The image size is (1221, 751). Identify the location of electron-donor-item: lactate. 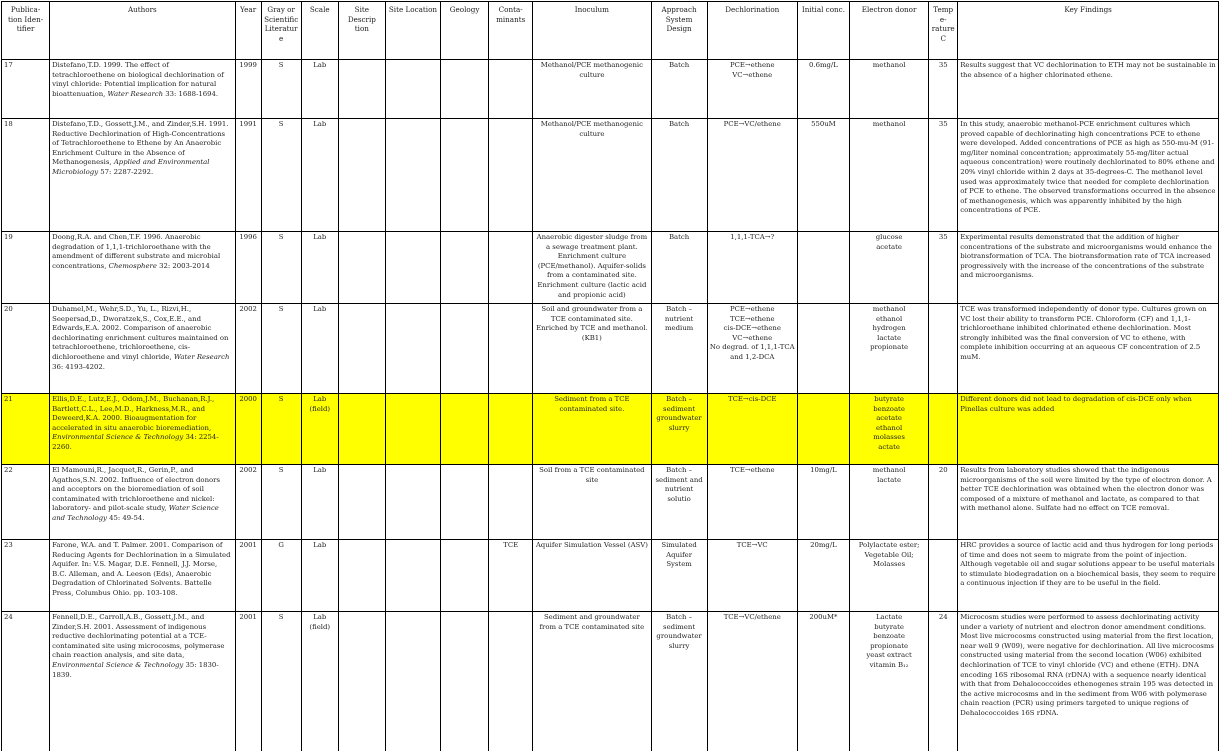
(889, 337).